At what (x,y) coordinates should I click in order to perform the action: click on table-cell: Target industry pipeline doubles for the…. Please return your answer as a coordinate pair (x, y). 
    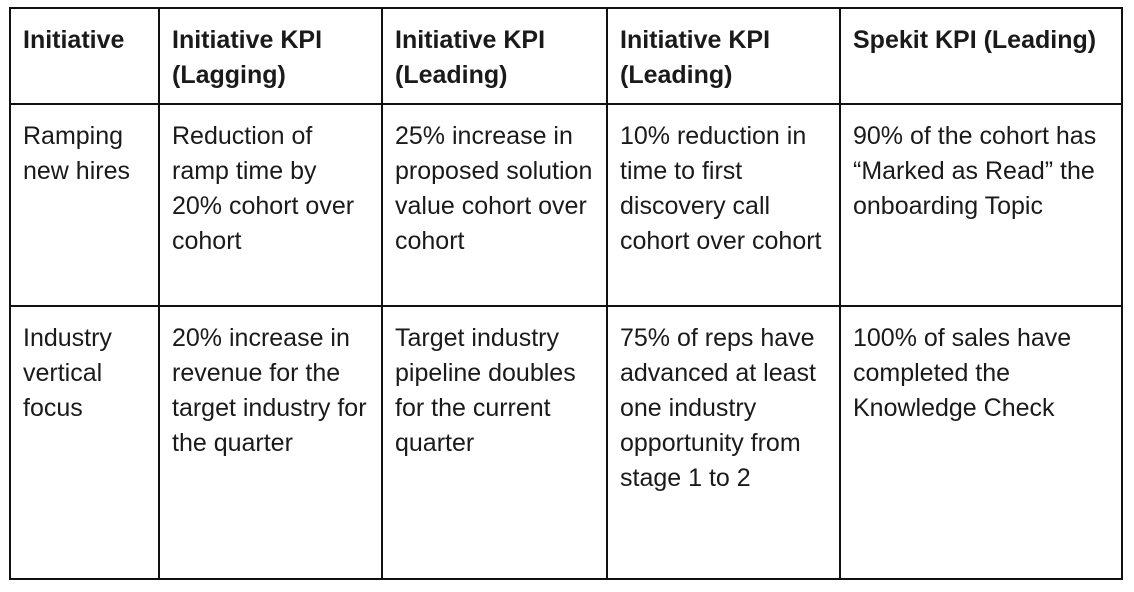
    Looking at the image, I should click on (494, 442).